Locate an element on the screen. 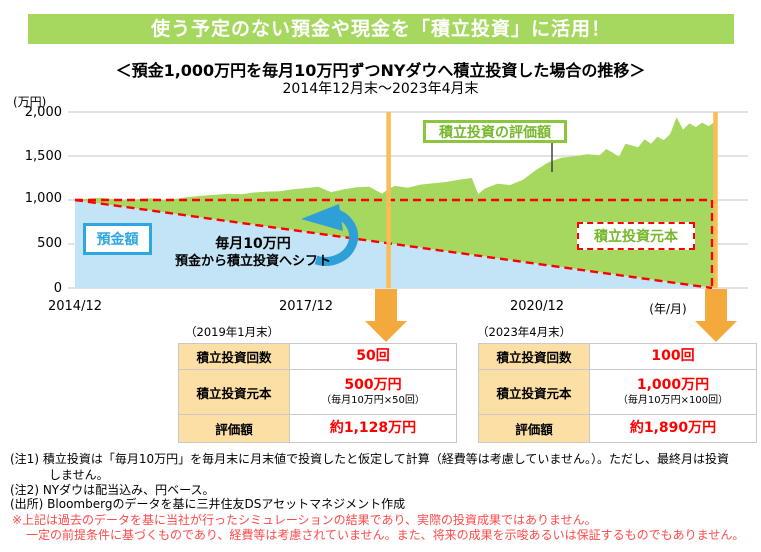 The height and width of the screenshot is (552, 761). x-axis-unit-label: (年/月) is located at coordinates (668, 309).